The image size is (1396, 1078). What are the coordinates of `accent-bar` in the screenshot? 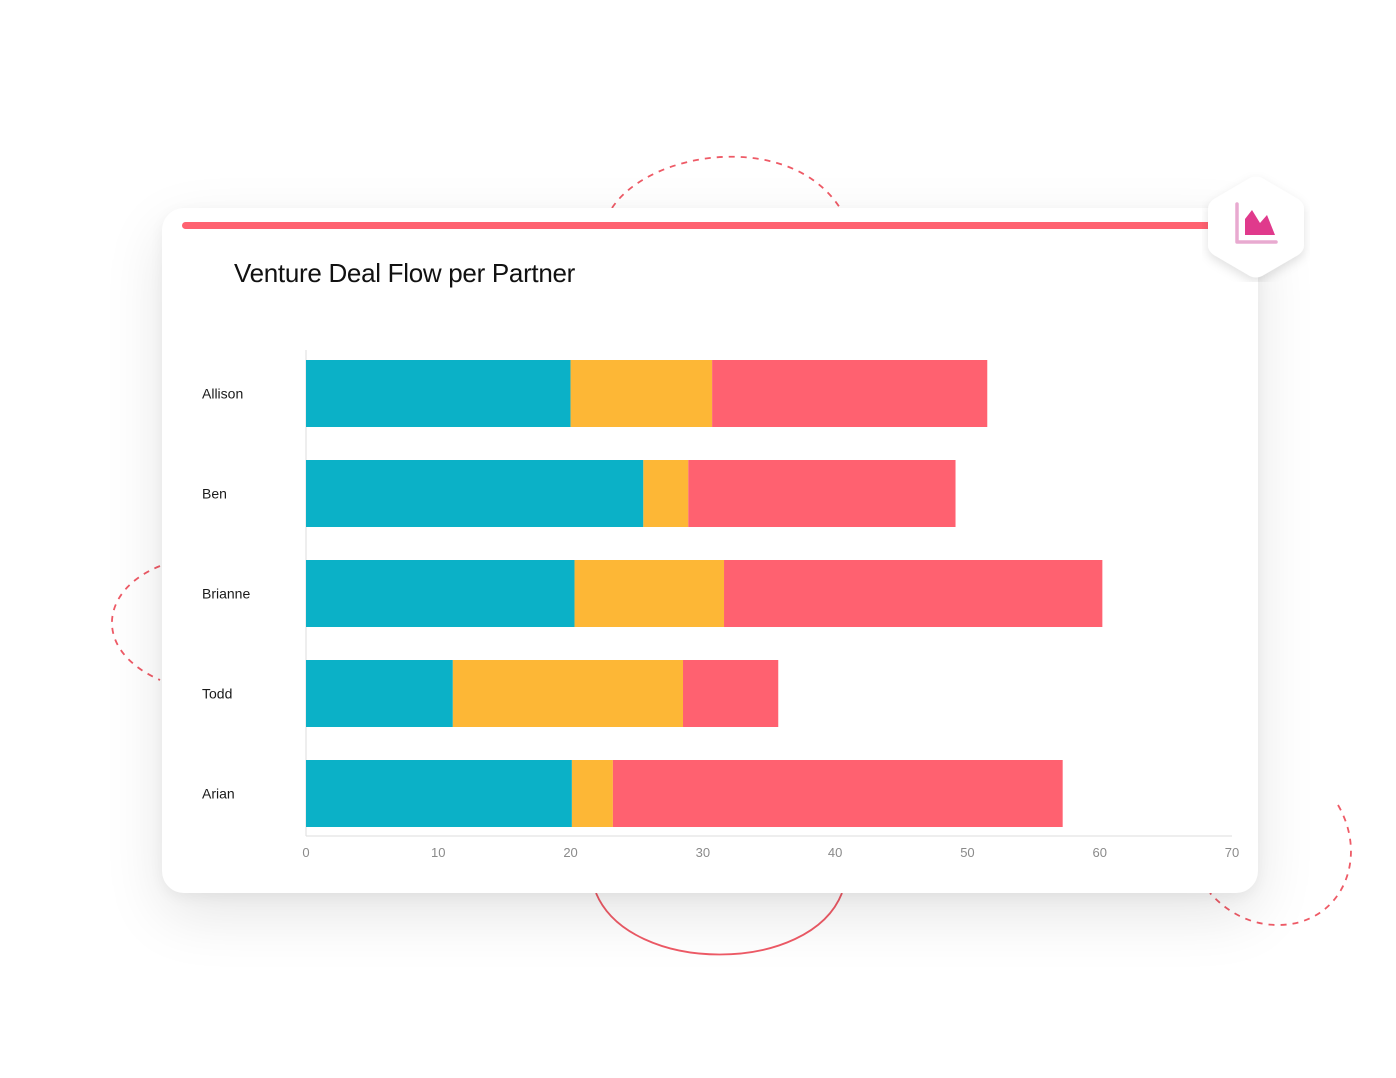 It's located at (712, 225).